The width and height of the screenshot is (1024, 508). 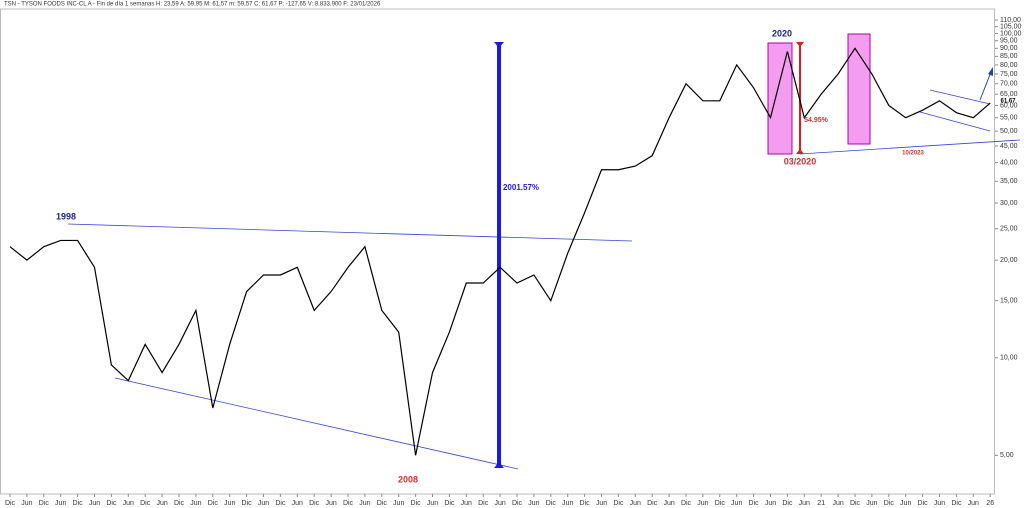 I want to click on annotation: 61,67, so click(x=1008, y=102).